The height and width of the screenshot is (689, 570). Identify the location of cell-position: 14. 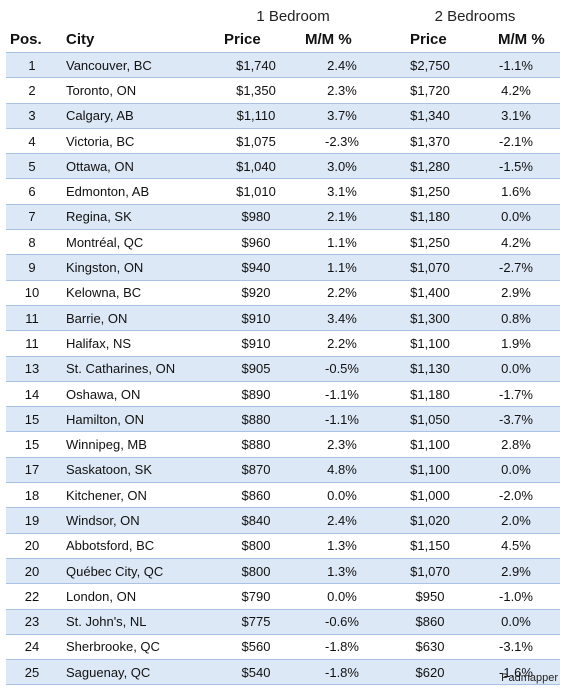
(32, 394).